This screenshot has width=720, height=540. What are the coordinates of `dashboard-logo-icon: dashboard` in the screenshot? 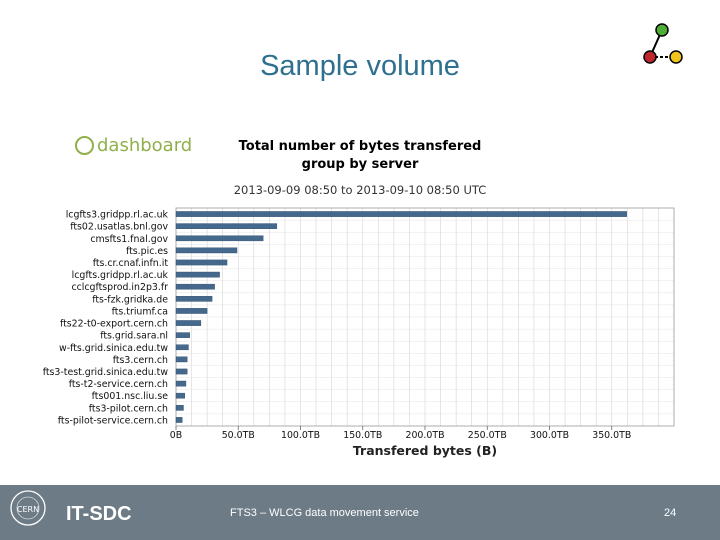 It's located at (133, 145).